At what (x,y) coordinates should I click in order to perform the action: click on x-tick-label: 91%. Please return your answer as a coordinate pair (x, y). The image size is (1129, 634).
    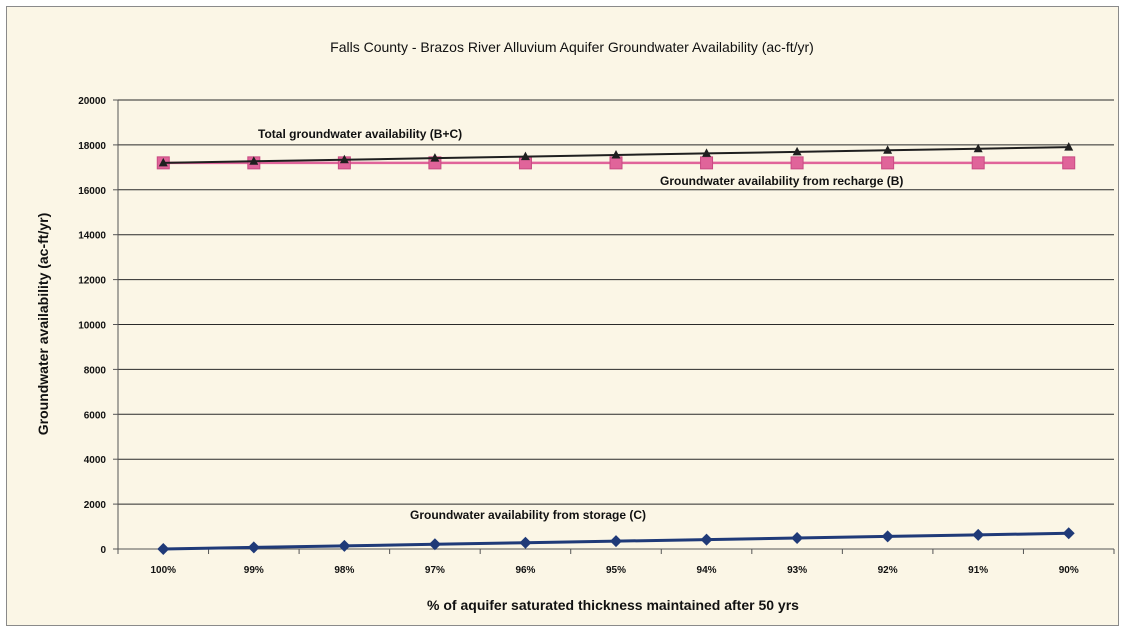
    Looking at the image, I should click on (978, 570).